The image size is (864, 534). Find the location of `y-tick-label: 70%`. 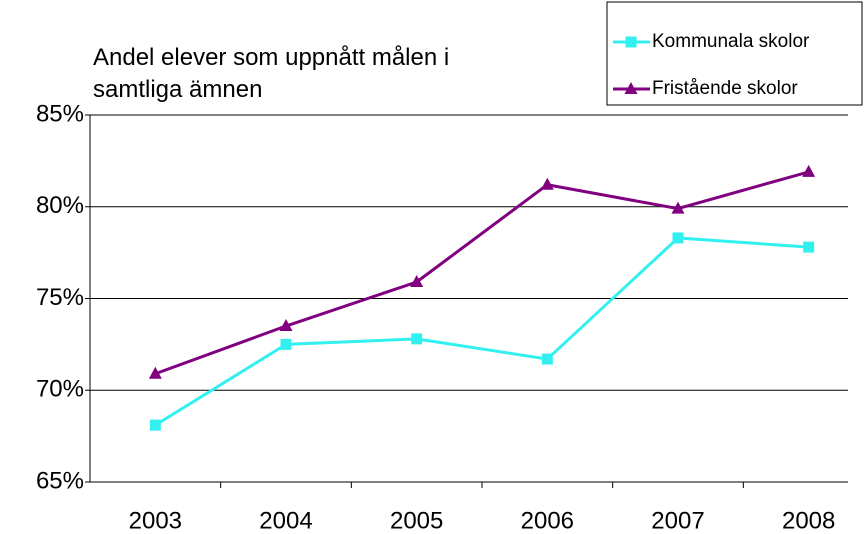

y-tick-label: 70% is located at coordinates (60, 389).